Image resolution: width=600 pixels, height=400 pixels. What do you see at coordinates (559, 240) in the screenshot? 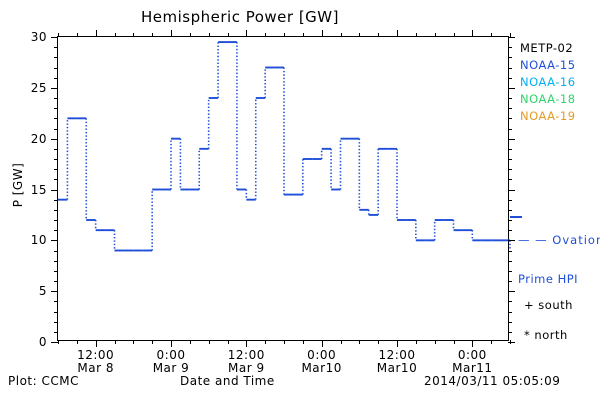
I see `ovation-legend-line1: — — Ovation` at bounding box center [559, 240].